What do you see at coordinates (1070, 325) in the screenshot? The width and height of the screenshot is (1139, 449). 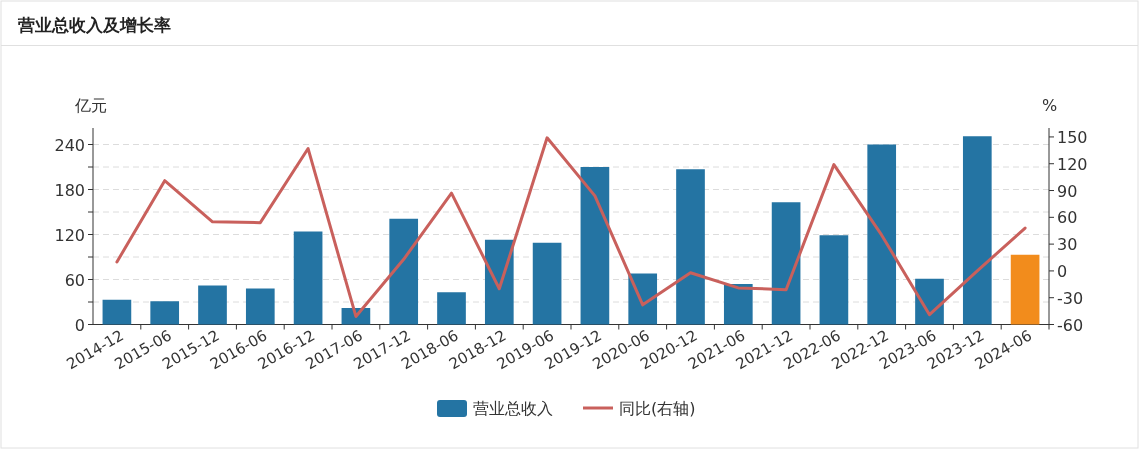 I see `y2-tick-label: -60` at bounding box center [1070, 325].